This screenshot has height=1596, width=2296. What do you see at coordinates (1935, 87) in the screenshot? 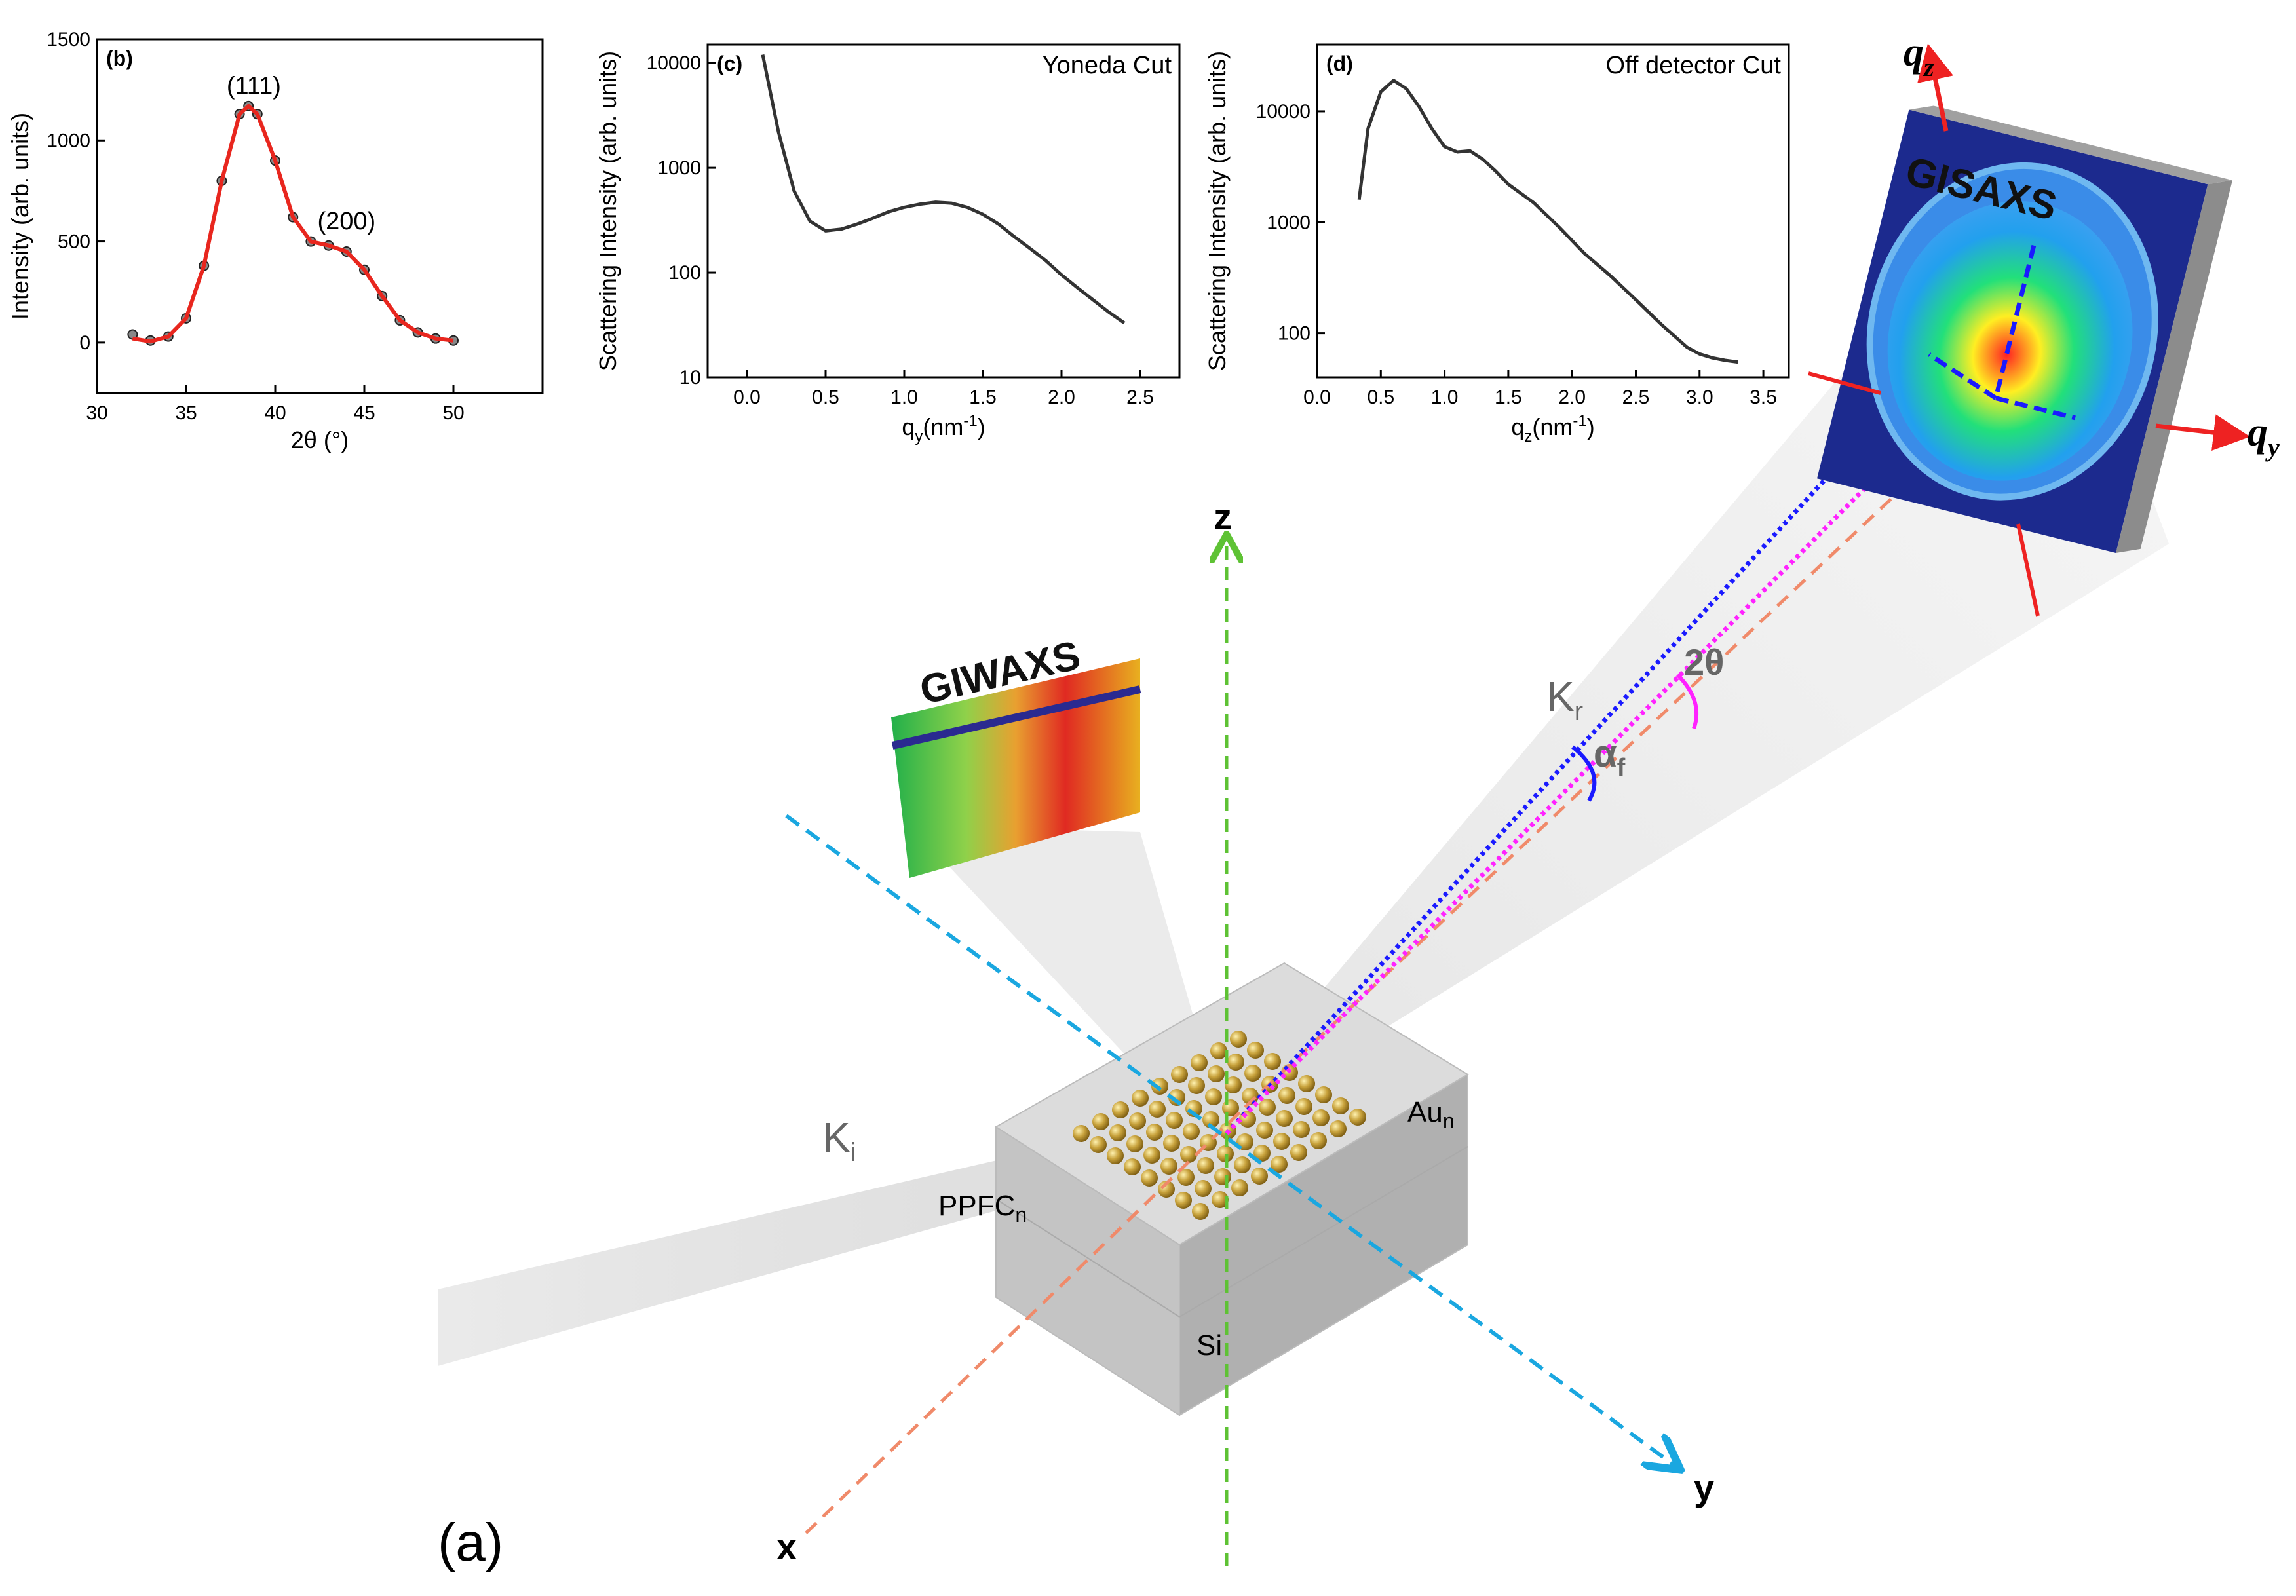
I see `qz-axis-arrow` at bounding box center [1935, 87].